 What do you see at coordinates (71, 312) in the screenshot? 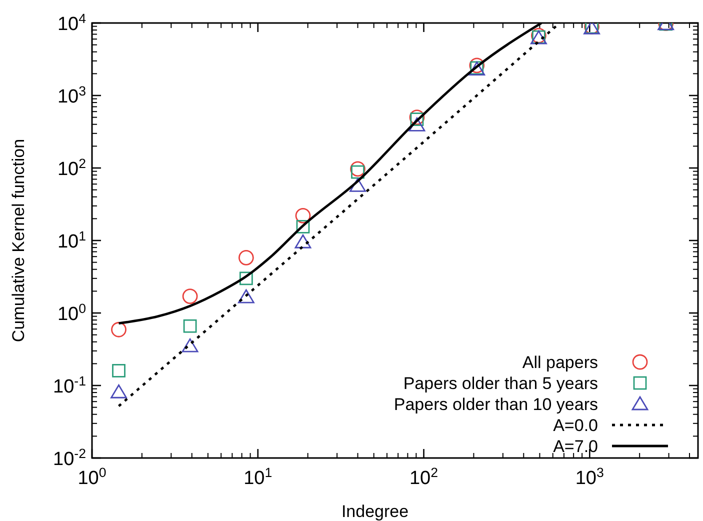
I see `y-tick-label: 10$^{0}$` at bounding box center [71, 312].